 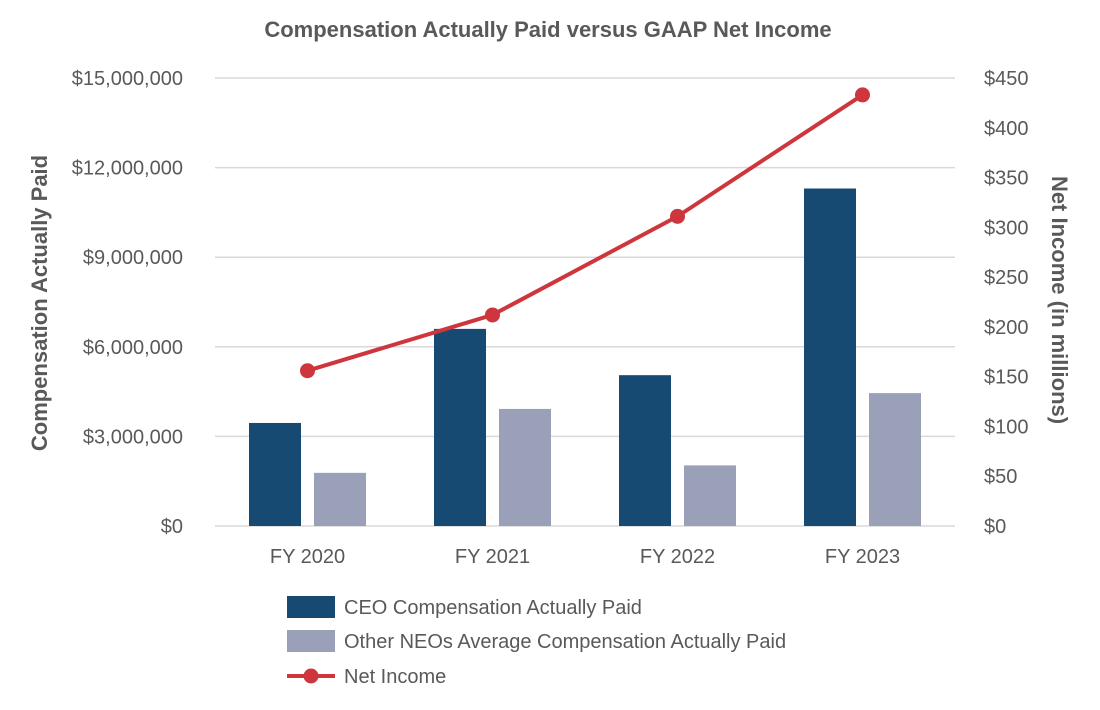 What do you see at coordinates (1006, 278) in the screenshot?
I see `right-tick-label: $250` at bounding box center [1006, 278].